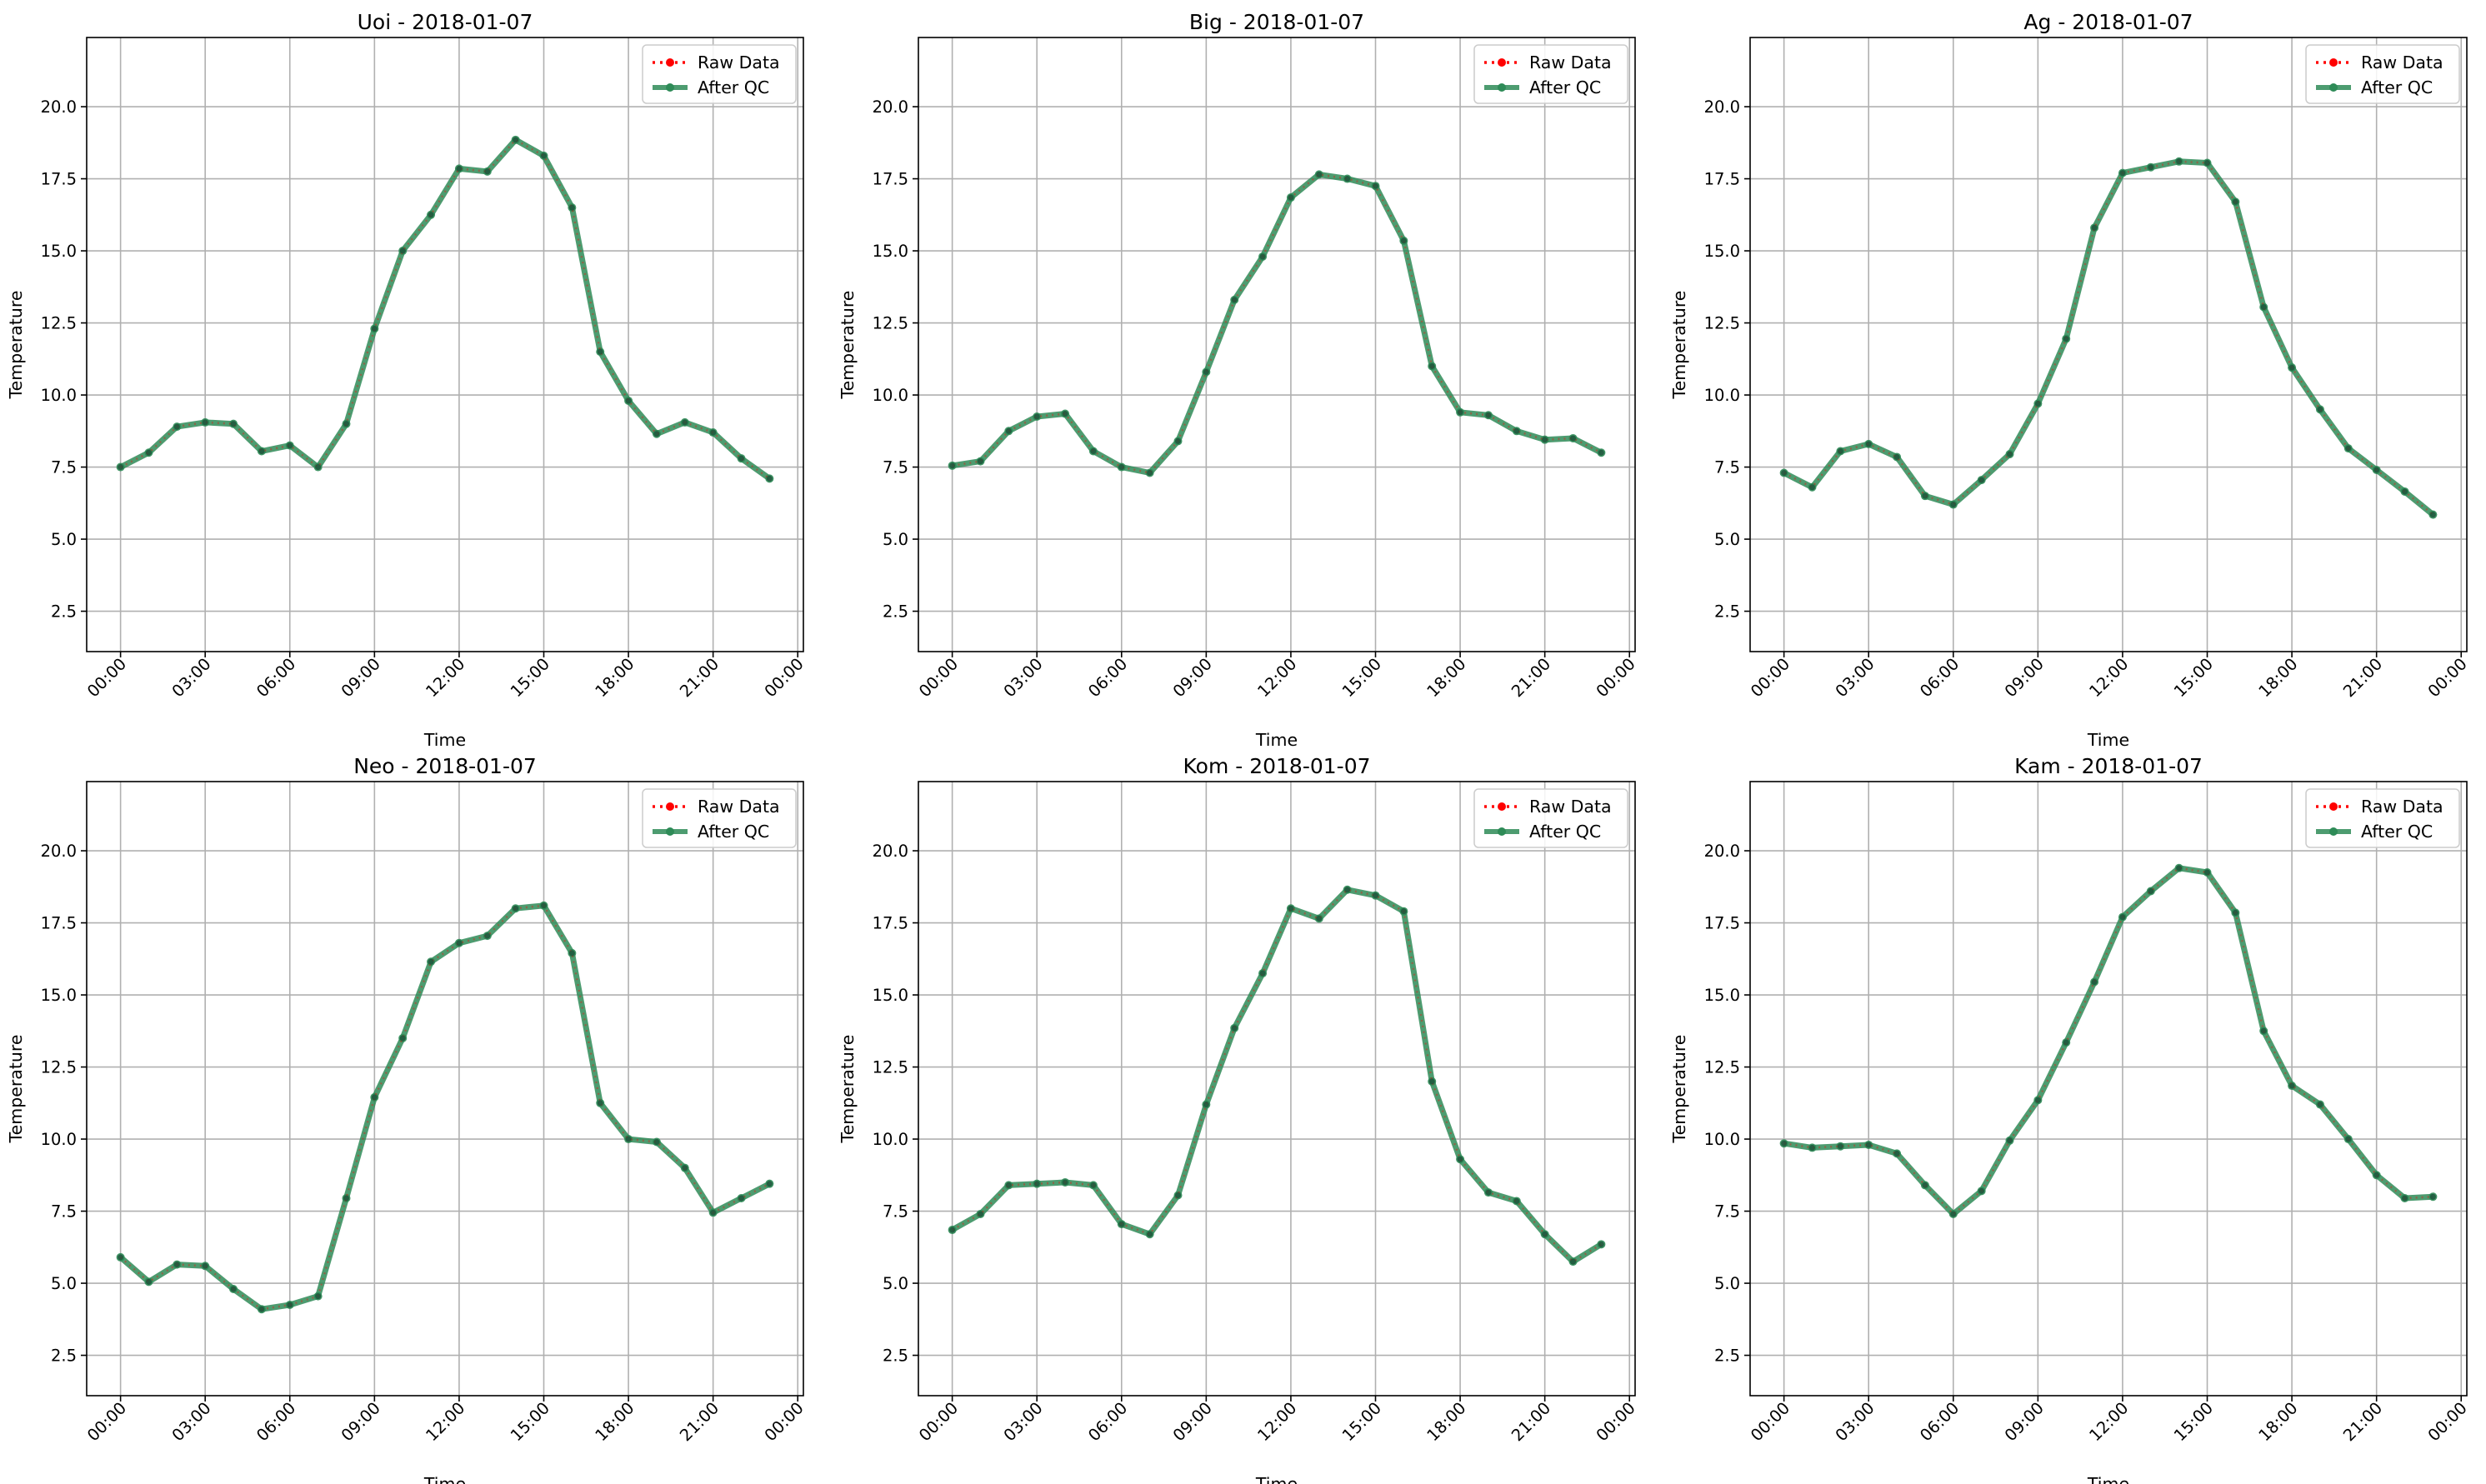 The height and width of the screenshot is (1484, 2486). What do you see at coordinates (895, 467) in the screenshot?
I see `y-tick-label: 7.5` at bounding box center [895, 467].